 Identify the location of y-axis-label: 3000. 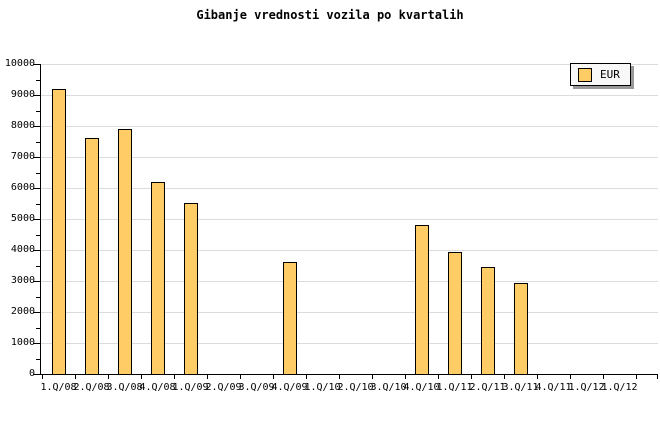
(22, 280).